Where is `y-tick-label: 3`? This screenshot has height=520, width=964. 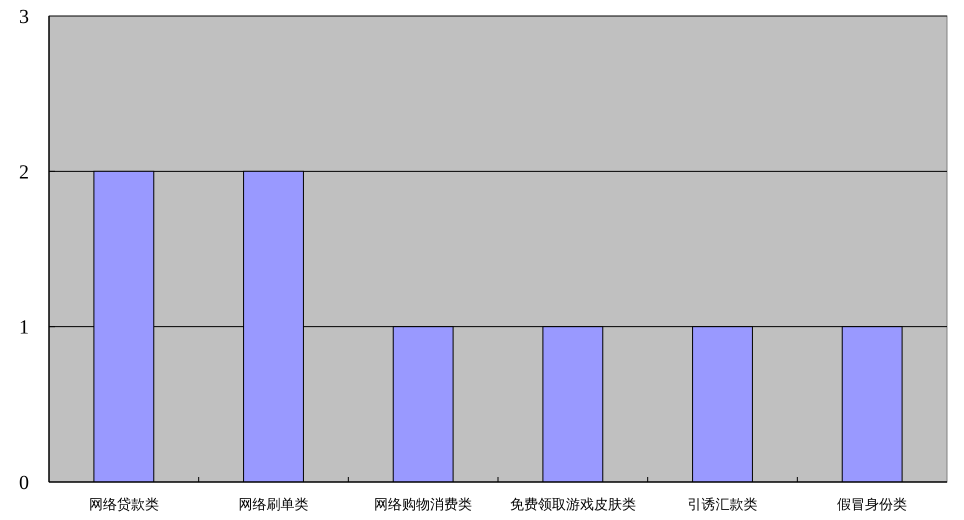
y-tick-label: 3 is located at coordinates (24, 17).